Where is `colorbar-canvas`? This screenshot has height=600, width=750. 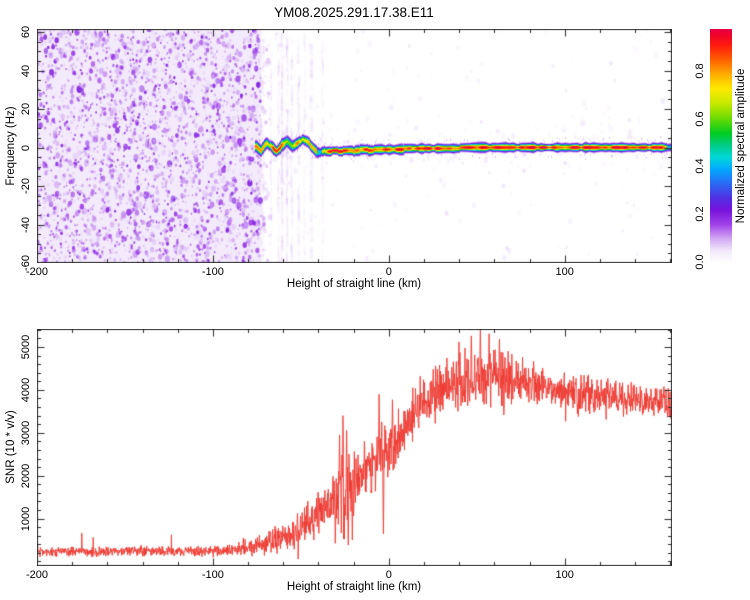
colorbar-canvas is located at coordinates (721, 146).